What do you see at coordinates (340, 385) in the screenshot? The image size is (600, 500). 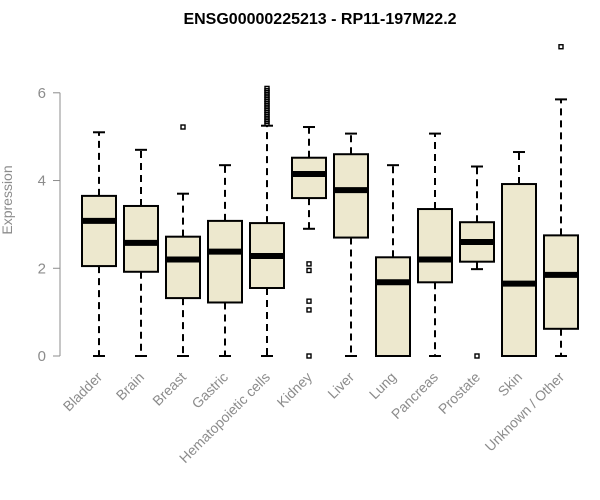 I see `x-tick-label: Liver` at bounding box center [340, 385].